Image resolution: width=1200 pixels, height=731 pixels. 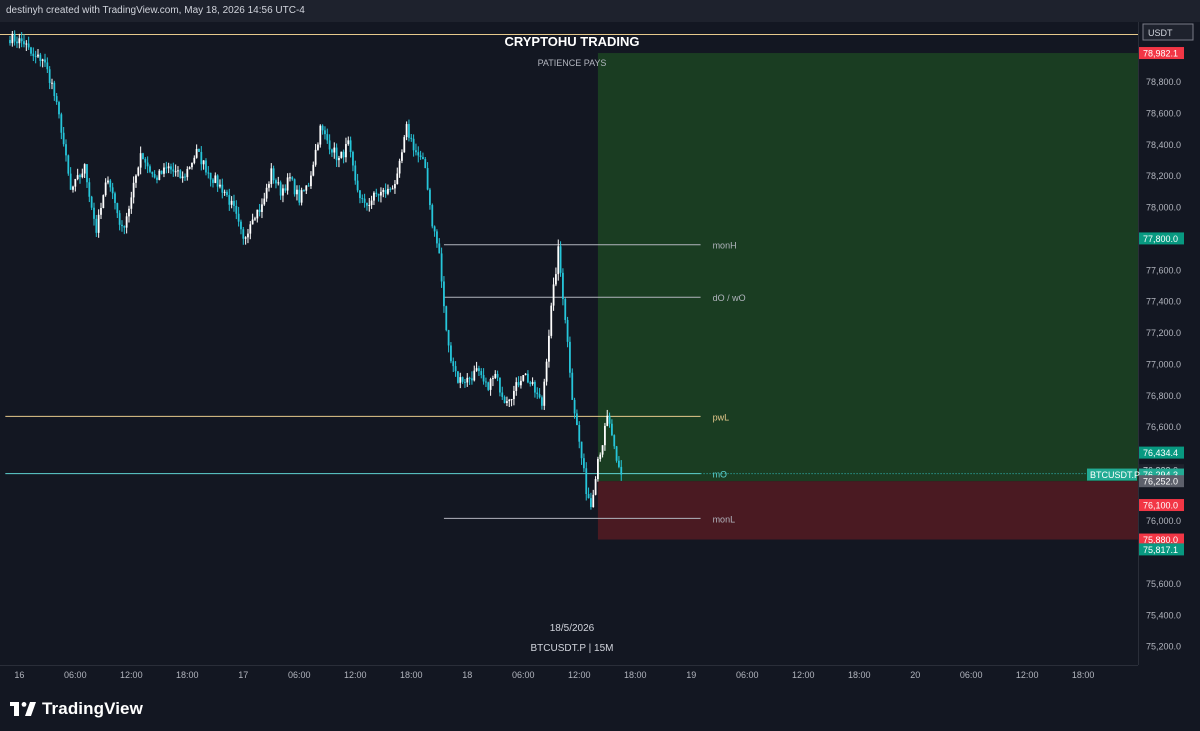 I want to click on tradingview-logo: TradingView, so click(x=76, y=709).